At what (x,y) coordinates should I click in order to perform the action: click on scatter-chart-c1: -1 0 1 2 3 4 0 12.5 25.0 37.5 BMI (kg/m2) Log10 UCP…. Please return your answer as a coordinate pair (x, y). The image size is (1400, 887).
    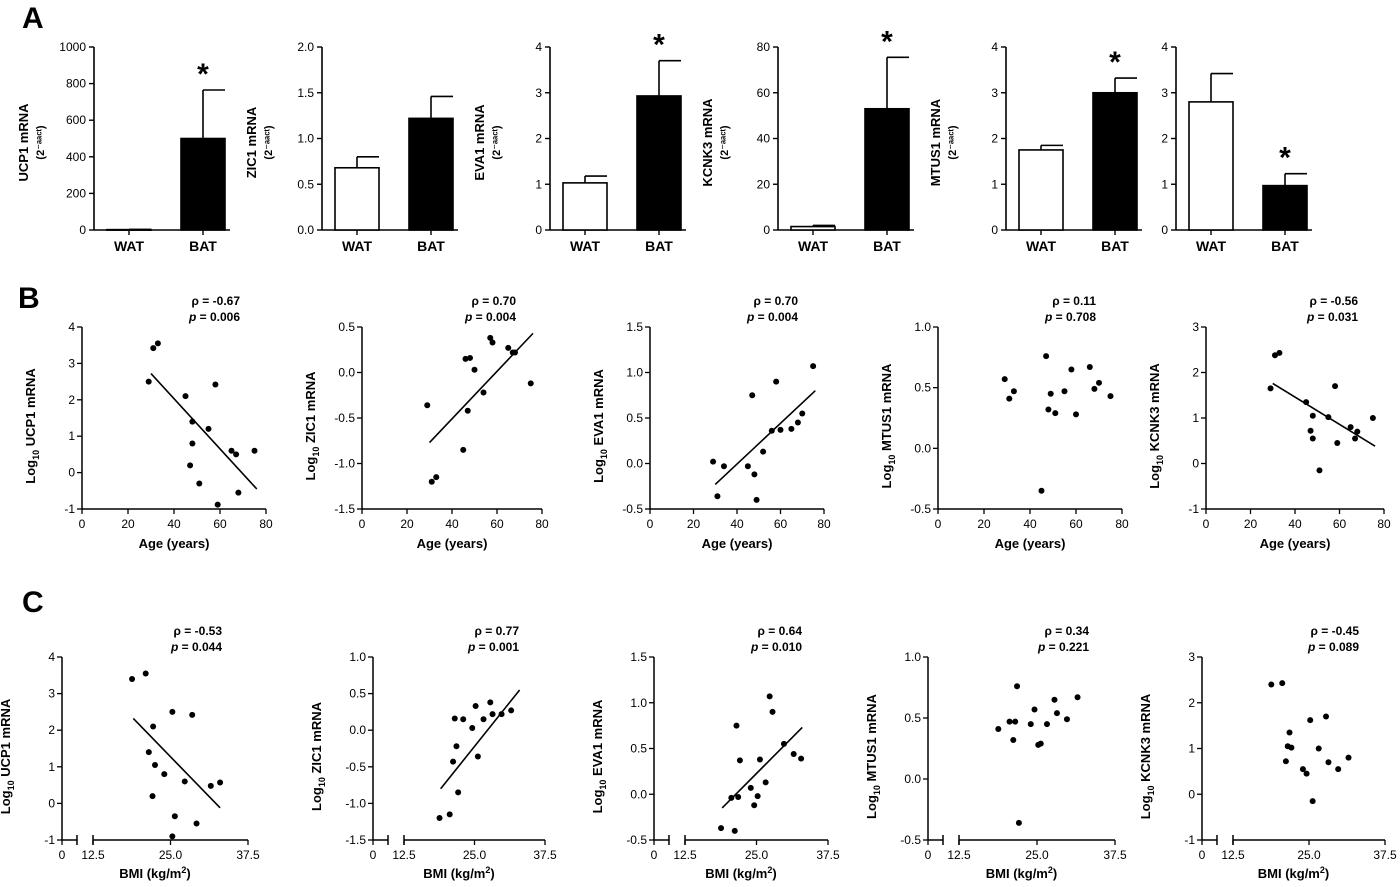
    Looking at the image, I should click on (130, 752).